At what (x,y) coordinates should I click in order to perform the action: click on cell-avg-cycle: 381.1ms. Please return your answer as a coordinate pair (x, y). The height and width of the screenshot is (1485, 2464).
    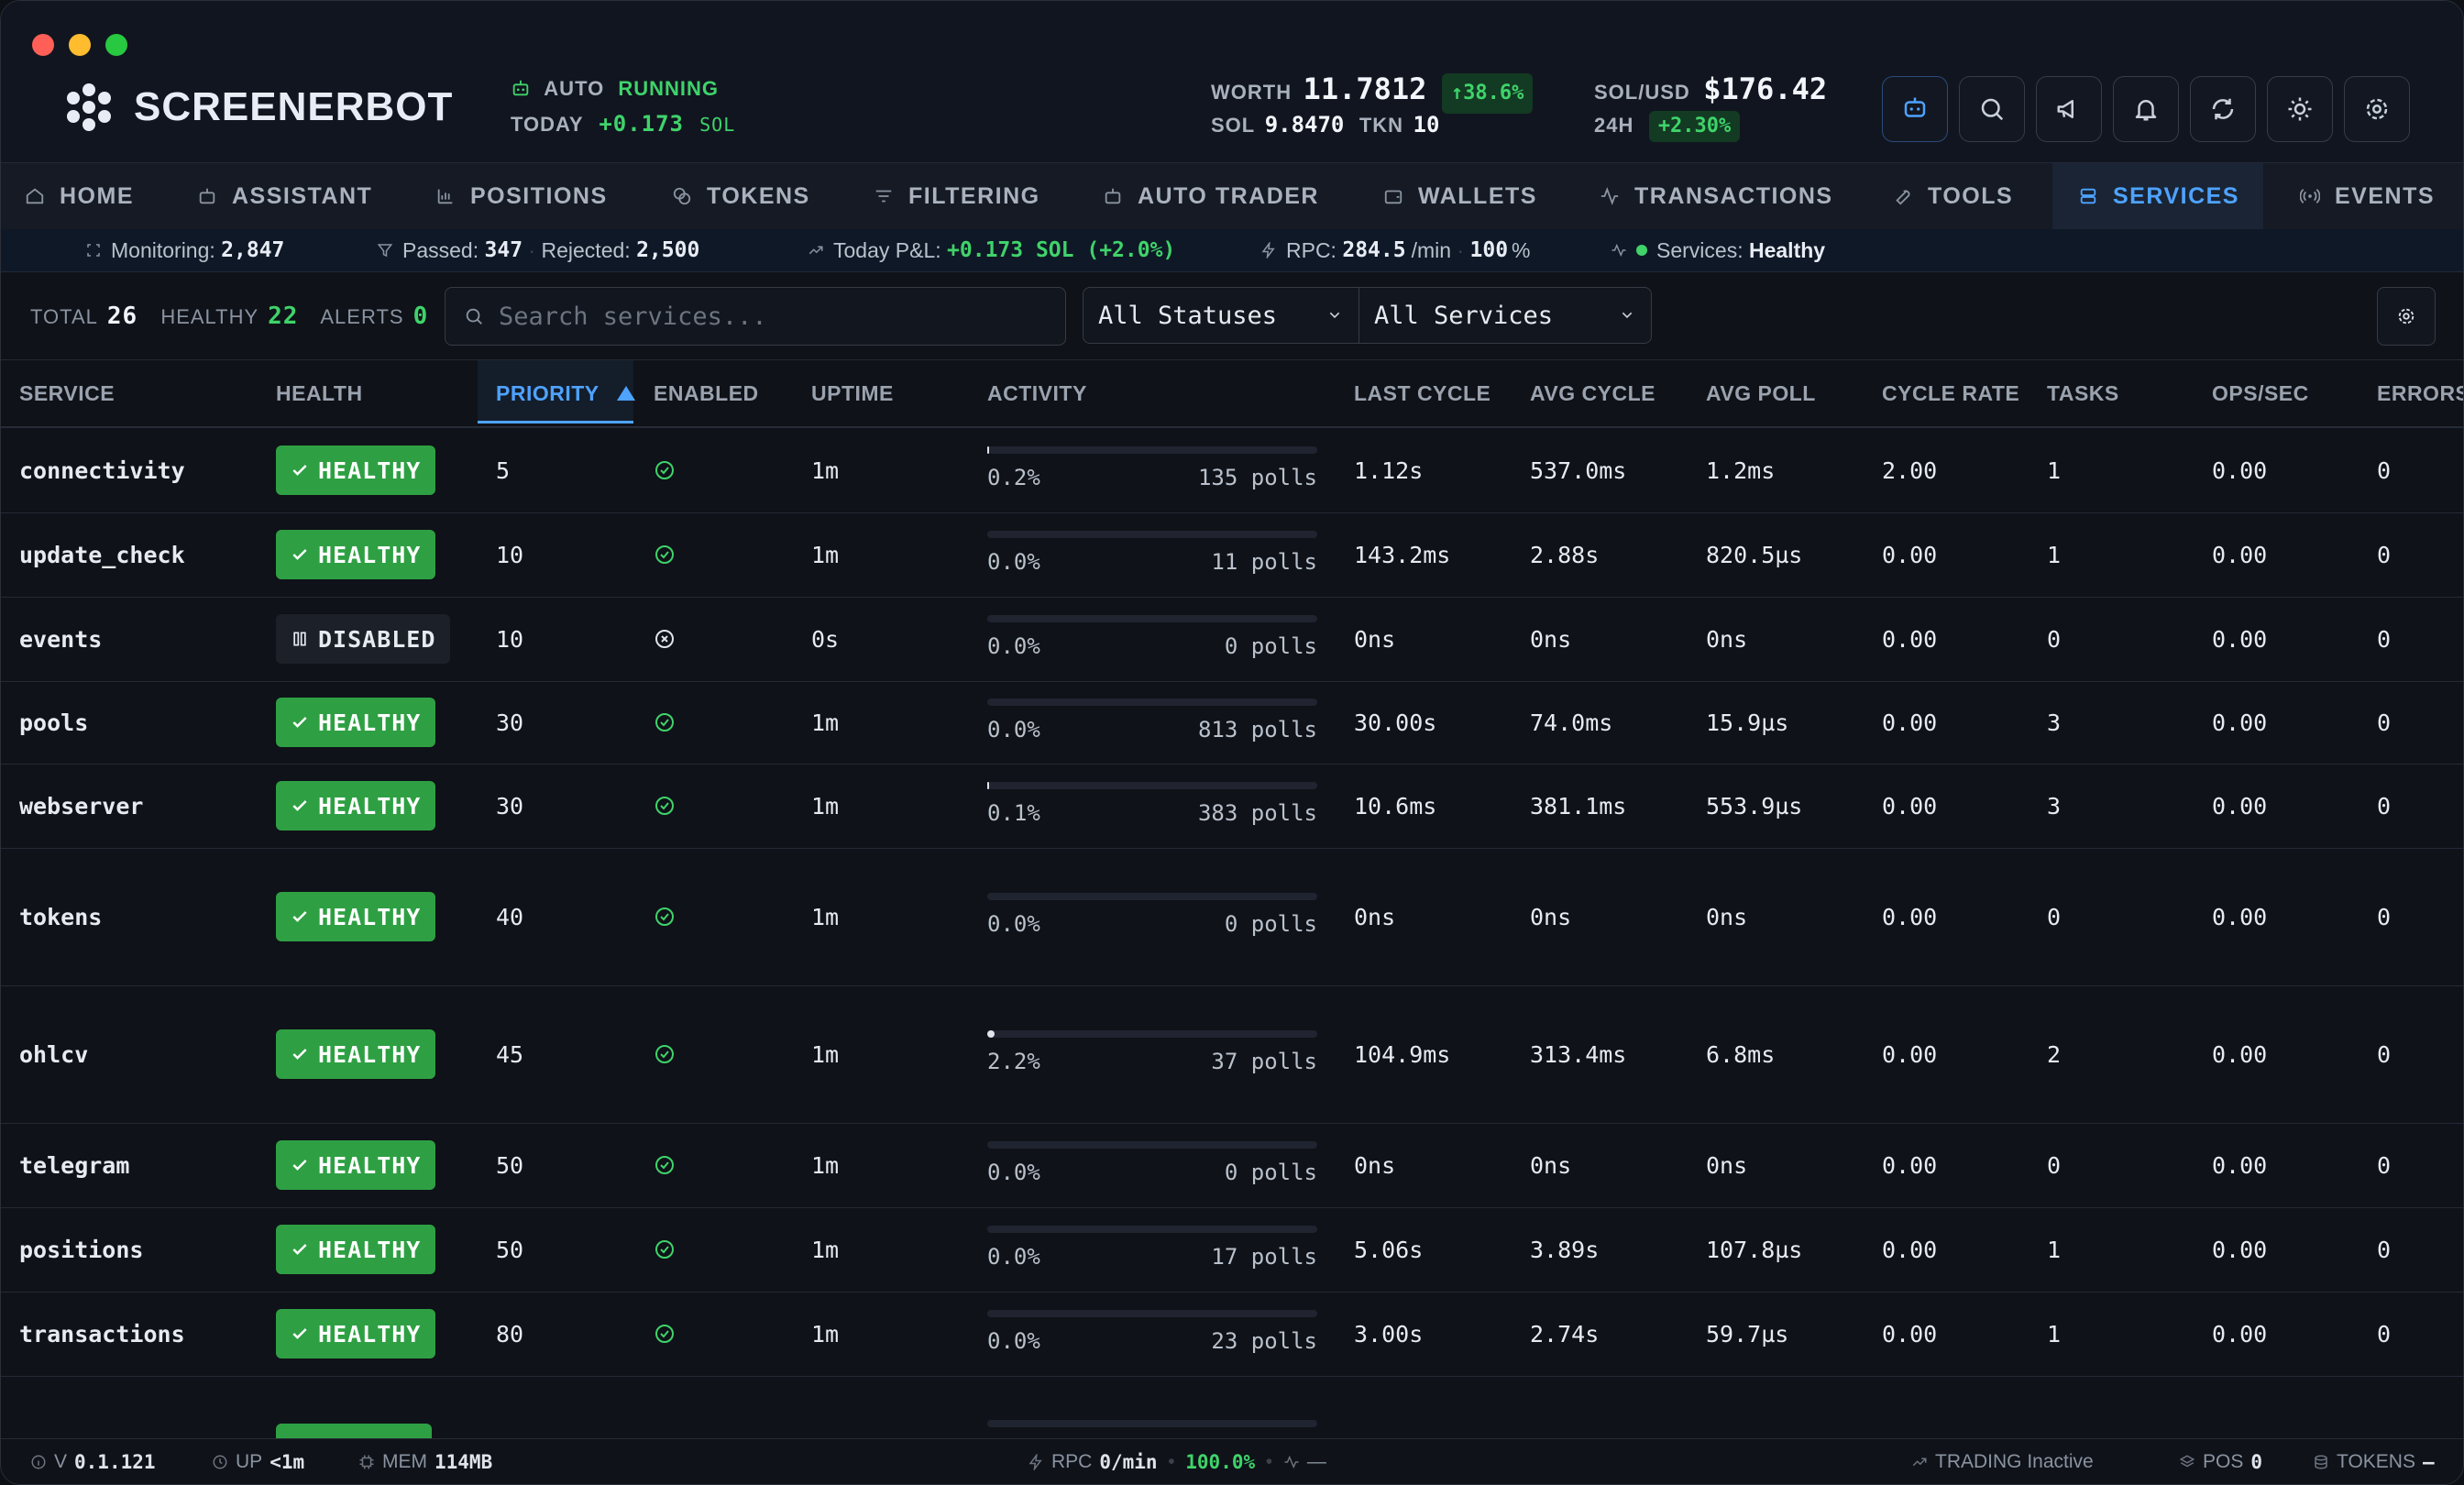
    Looking at the image, I should click on (1578, 806).